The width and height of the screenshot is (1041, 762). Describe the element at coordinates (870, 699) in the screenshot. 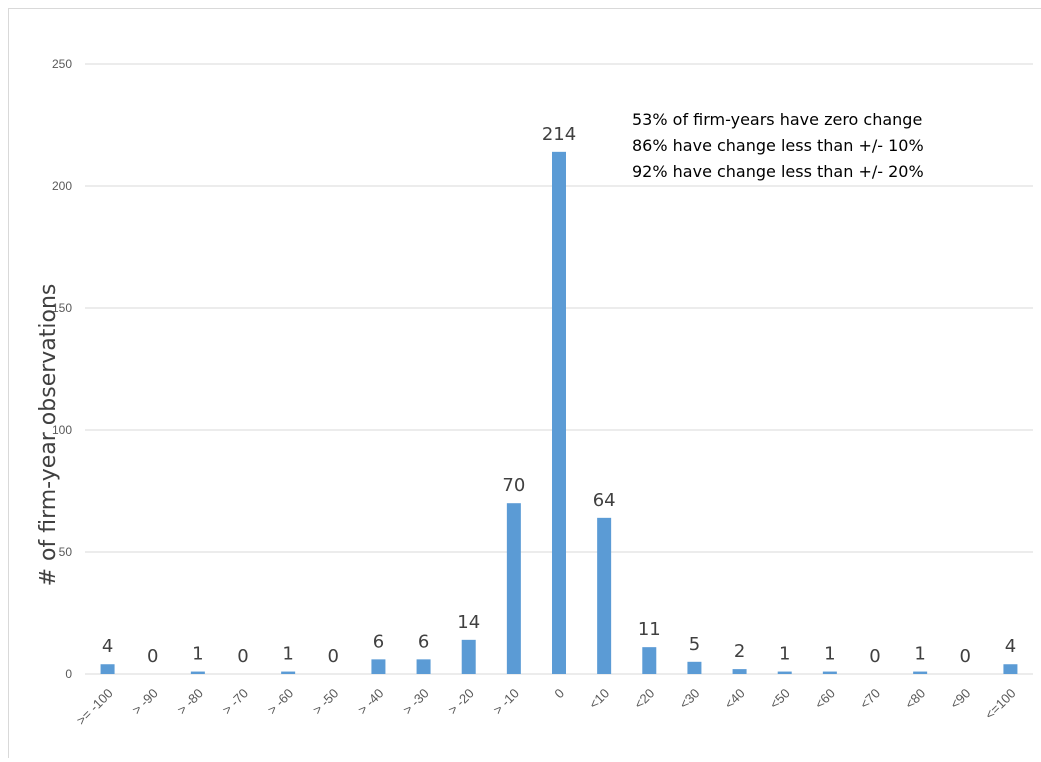

I see `x-tick-label: <70` at that location.